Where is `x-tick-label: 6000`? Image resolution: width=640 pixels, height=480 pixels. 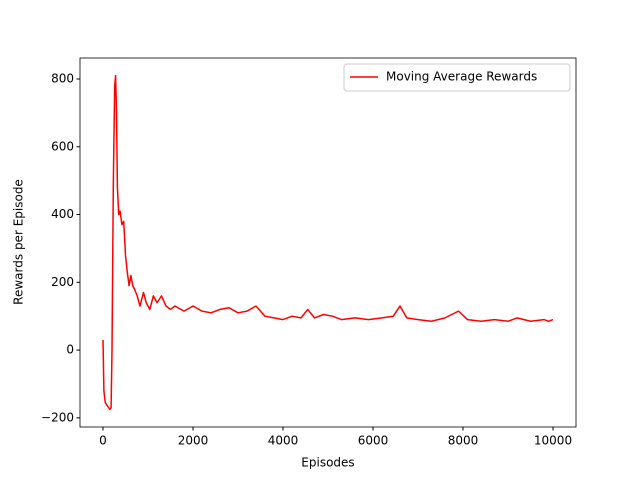
x-tick-label: 6000 is located at coordinates (373, 441).